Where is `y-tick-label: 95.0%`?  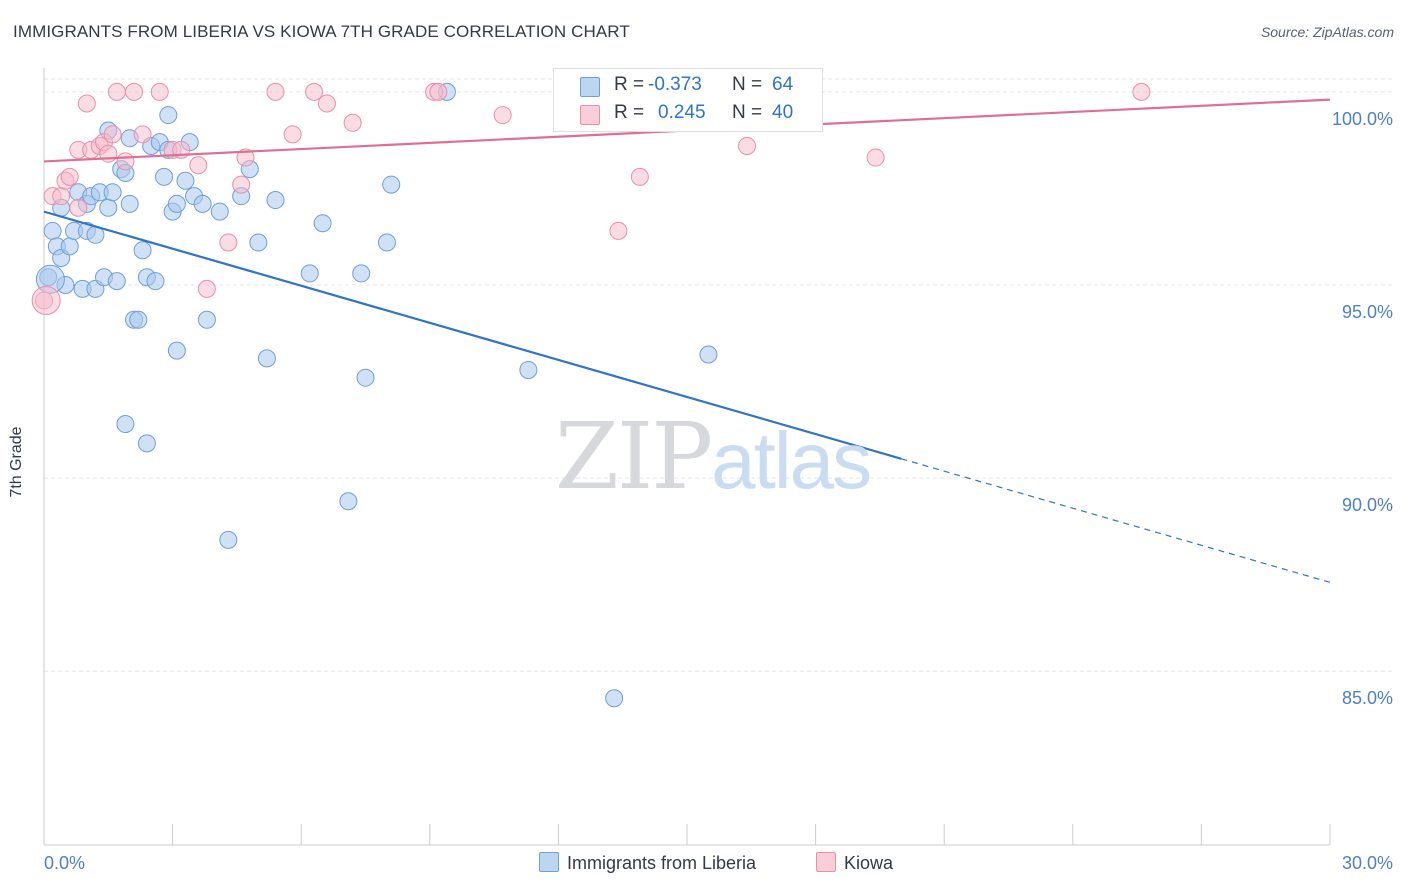
y-tick-label: 95.0% is located at coordinates (1367, 312).